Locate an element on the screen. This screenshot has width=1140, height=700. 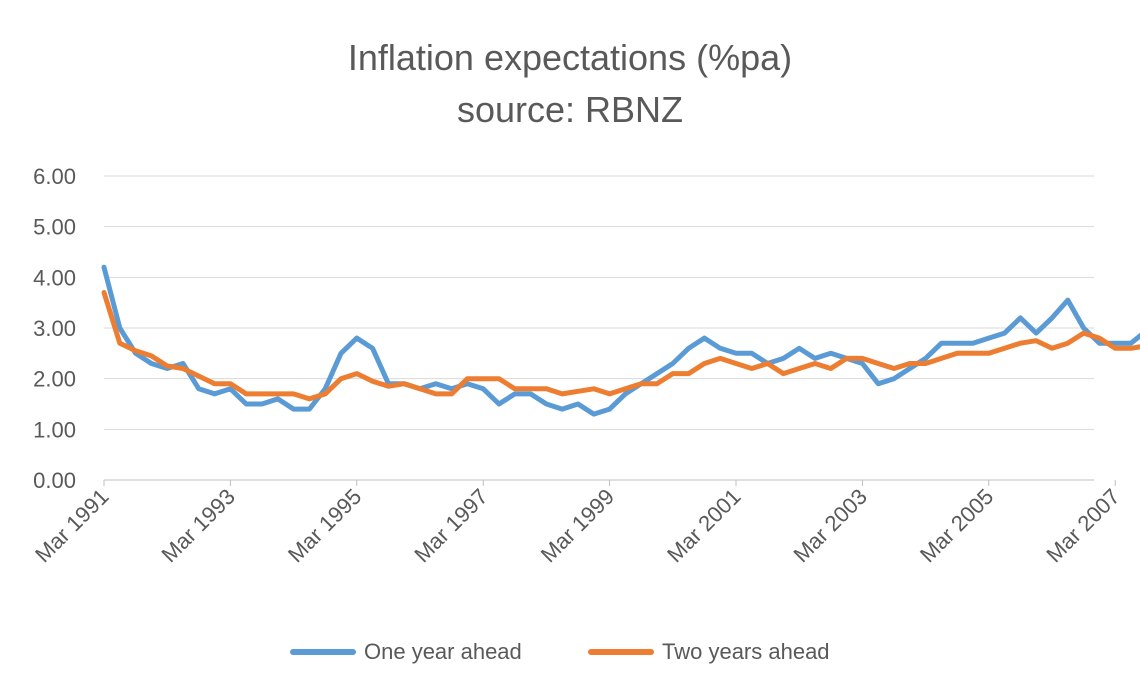
x-tick-label: Mar 1993 is located at coordinates (198, 525).